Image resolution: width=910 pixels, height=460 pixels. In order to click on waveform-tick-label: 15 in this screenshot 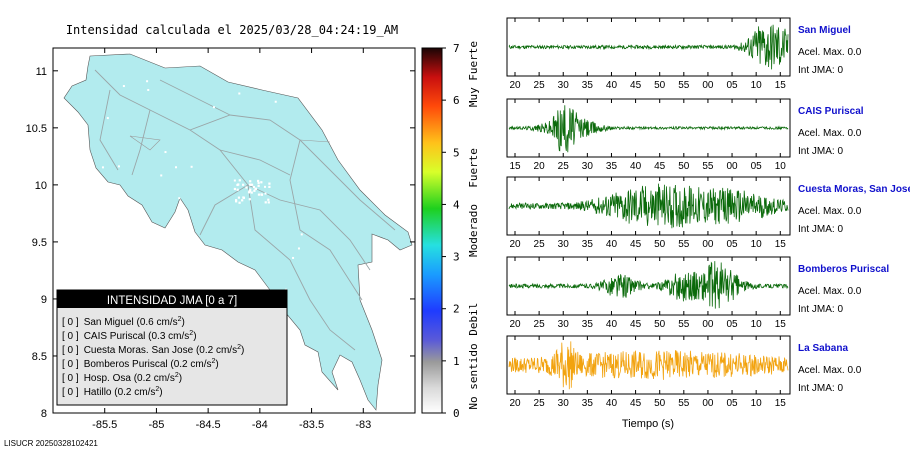, I will do `click(781, 324)`.